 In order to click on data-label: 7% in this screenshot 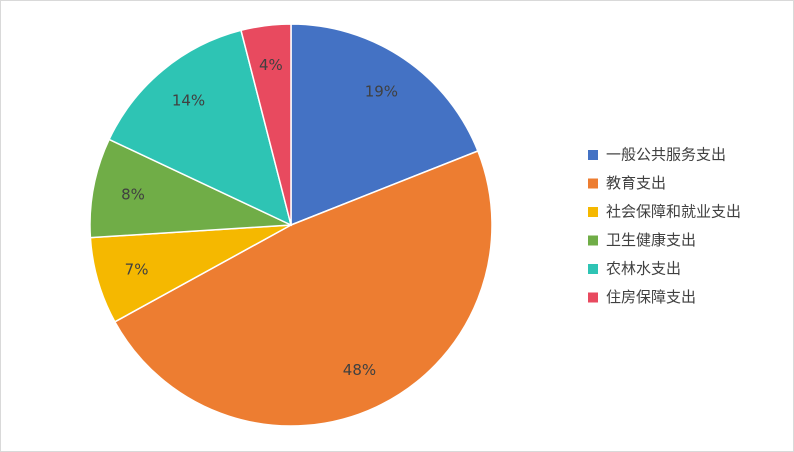, I will do `click(137, 269)`.